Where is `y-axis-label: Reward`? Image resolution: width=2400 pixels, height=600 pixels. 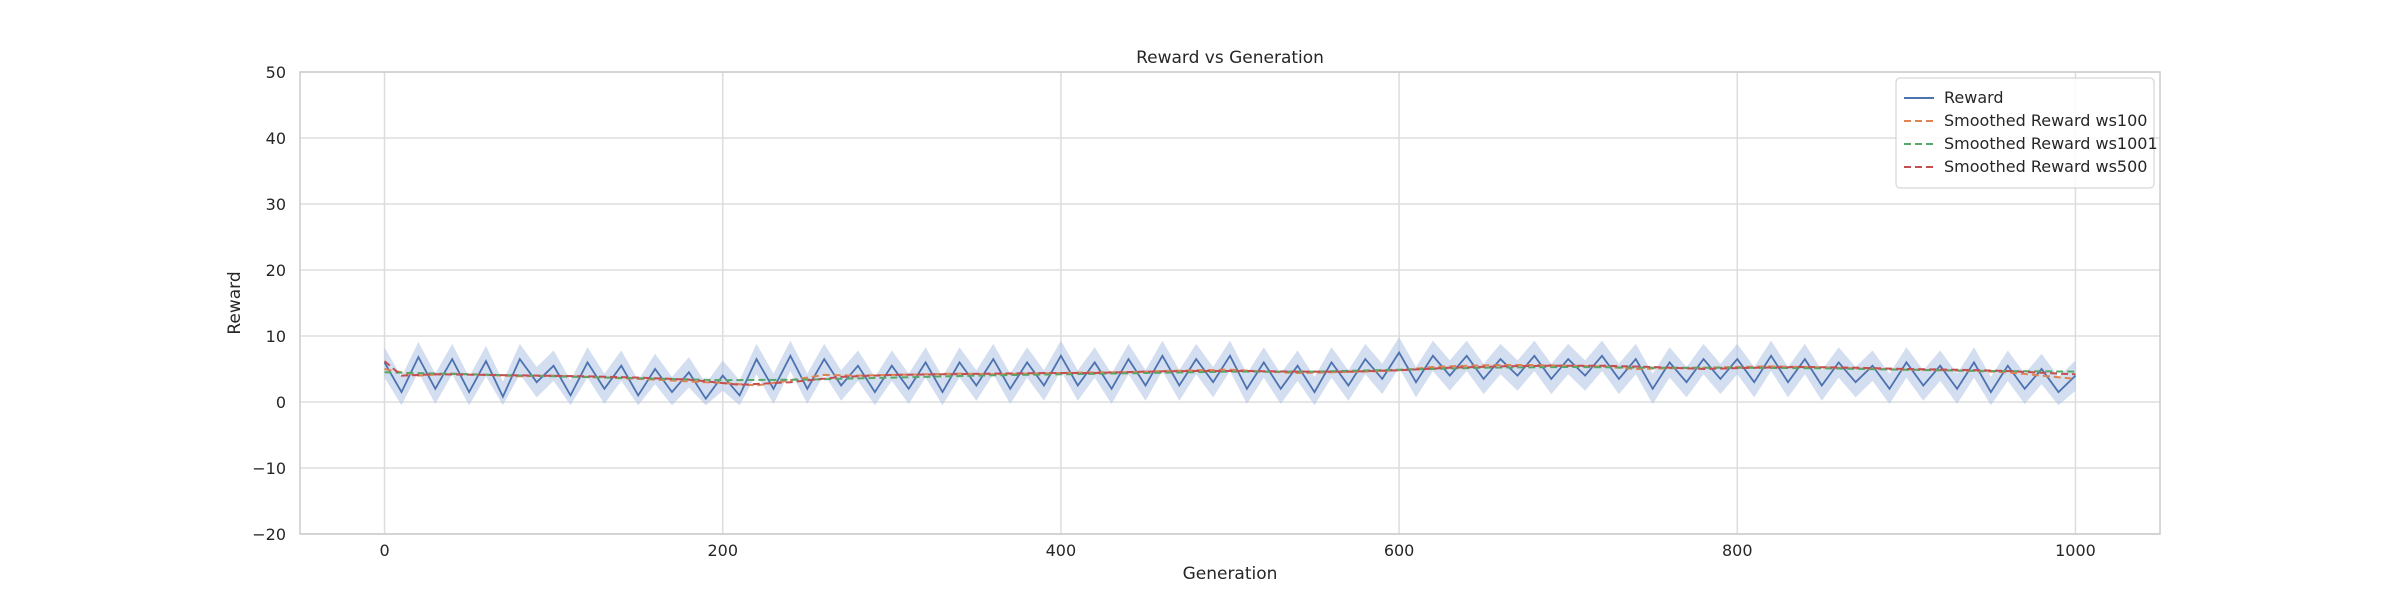 y-axis-label: Reward is located at coordinates (235, 302).